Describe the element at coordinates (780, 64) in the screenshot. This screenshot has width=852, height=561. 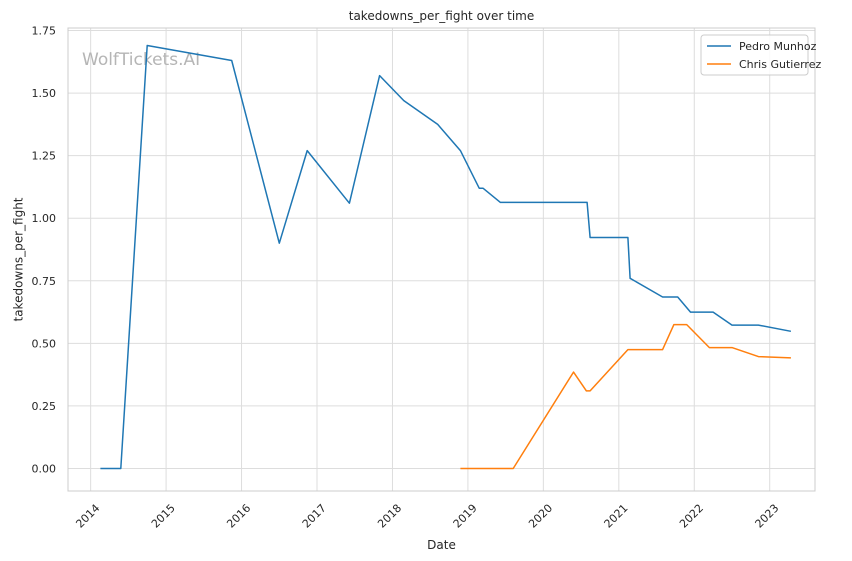
I see `legend-label: Chris Gutierrez` at that location.